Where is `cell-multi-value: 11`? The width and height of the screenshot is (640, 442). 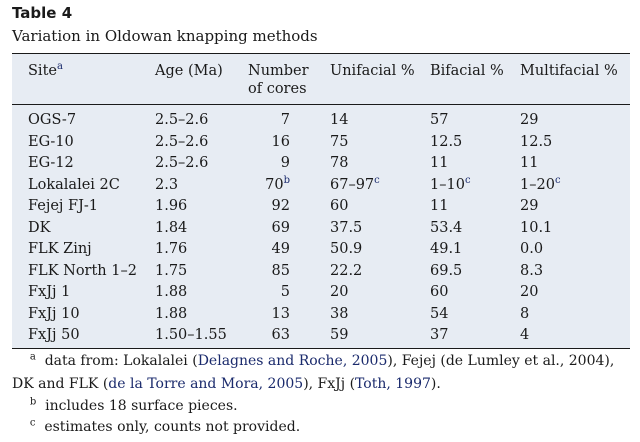 cell-multi-value: 11 is located at coordinates (529, 163).